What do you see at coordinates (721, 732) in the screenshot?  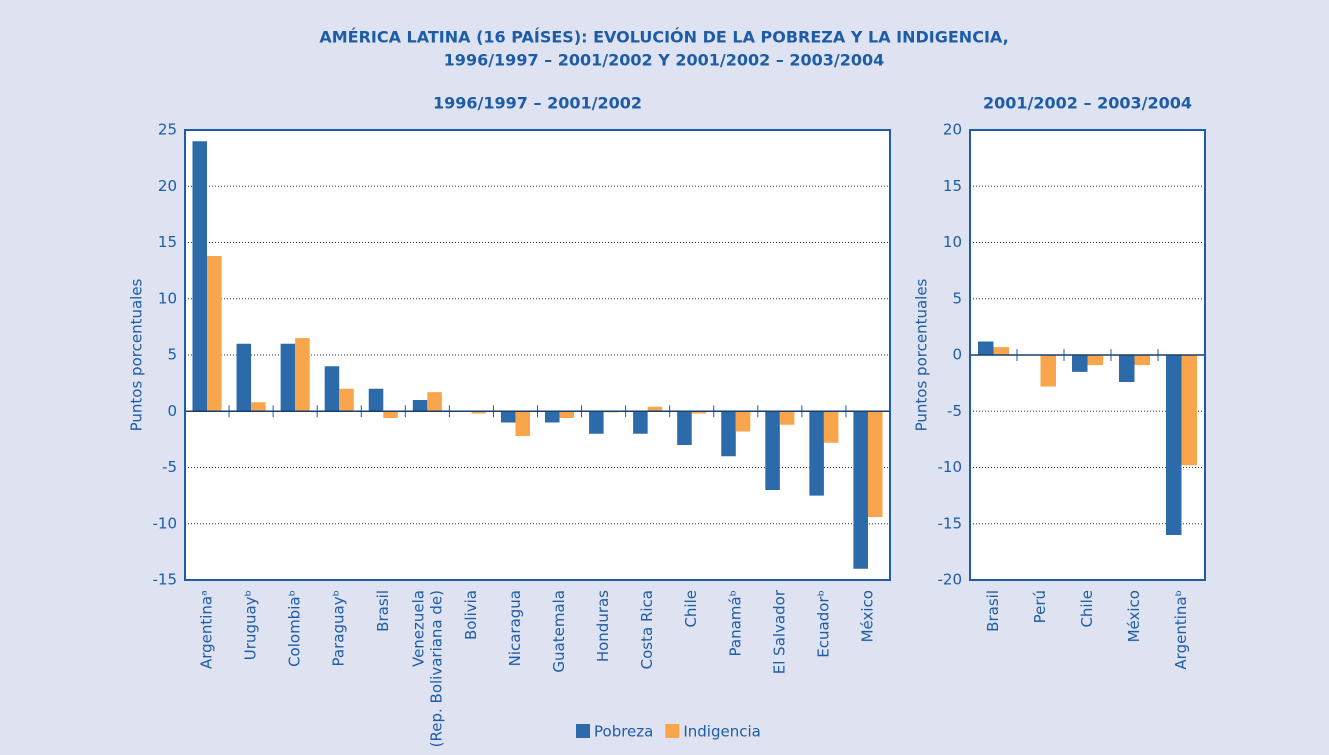 I see `legend-label: Indigencia` at bounding box center [721, 732].